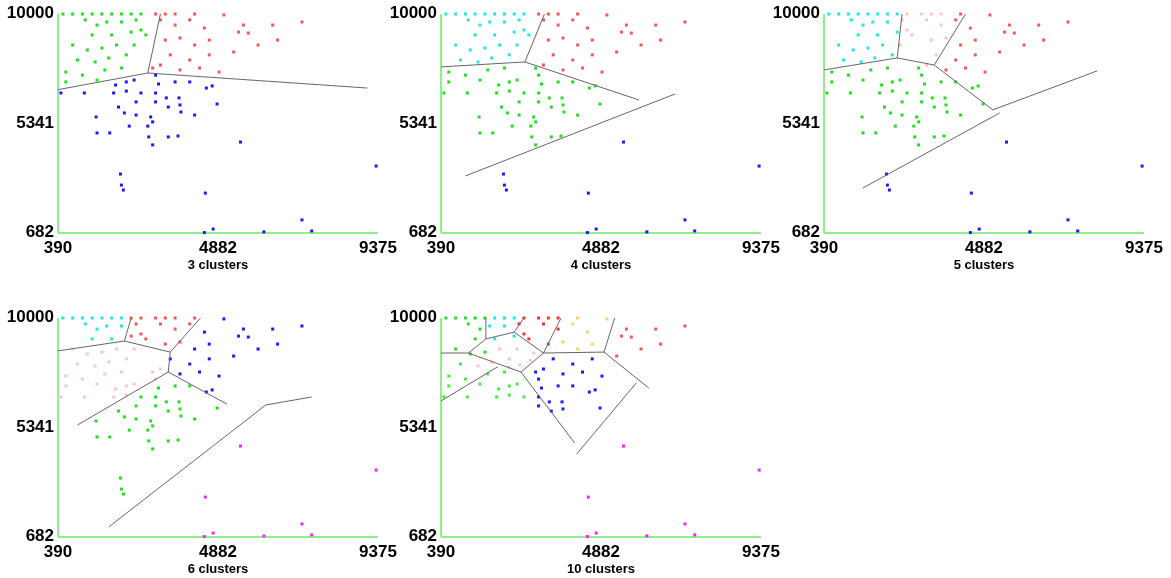 The width and height of the screenshot is (1171, 578). What do you see at coordinates (601, 264) in the screenshot?
I see `text: 4 clusters` at bounding box center [601, 264].